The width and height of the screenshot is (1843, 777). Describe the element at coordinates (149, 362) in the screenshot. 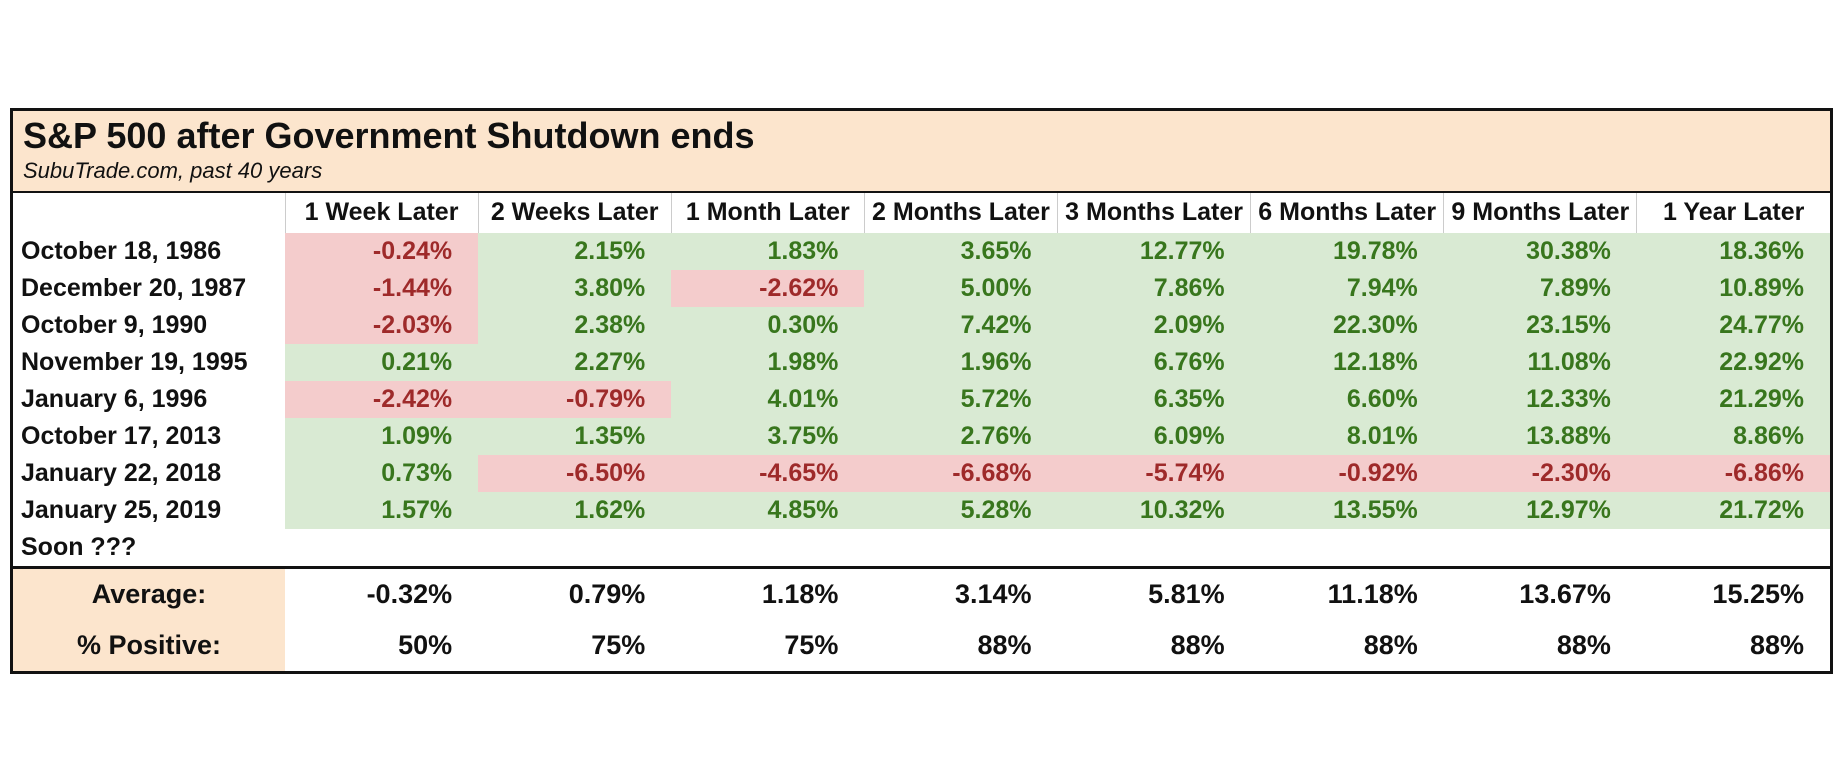

I see `row-label: November 19, 1995` at that location.